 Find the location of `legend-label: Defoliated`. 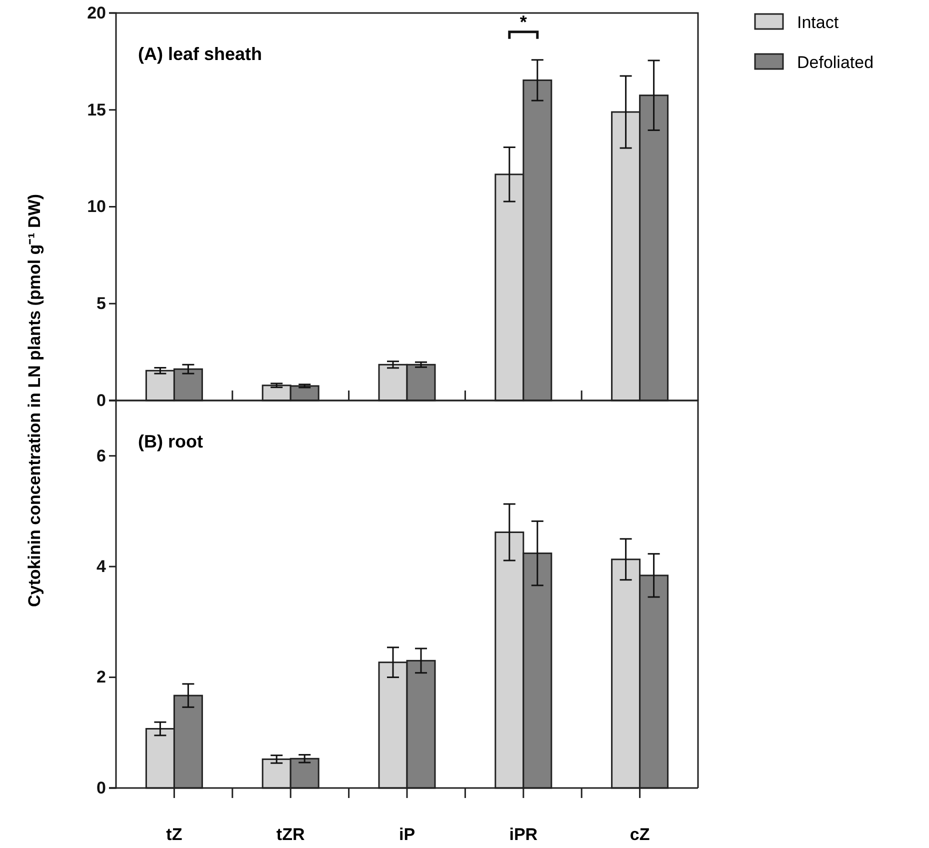

legend-label: Defoliated is located at coordinates (835, 62).